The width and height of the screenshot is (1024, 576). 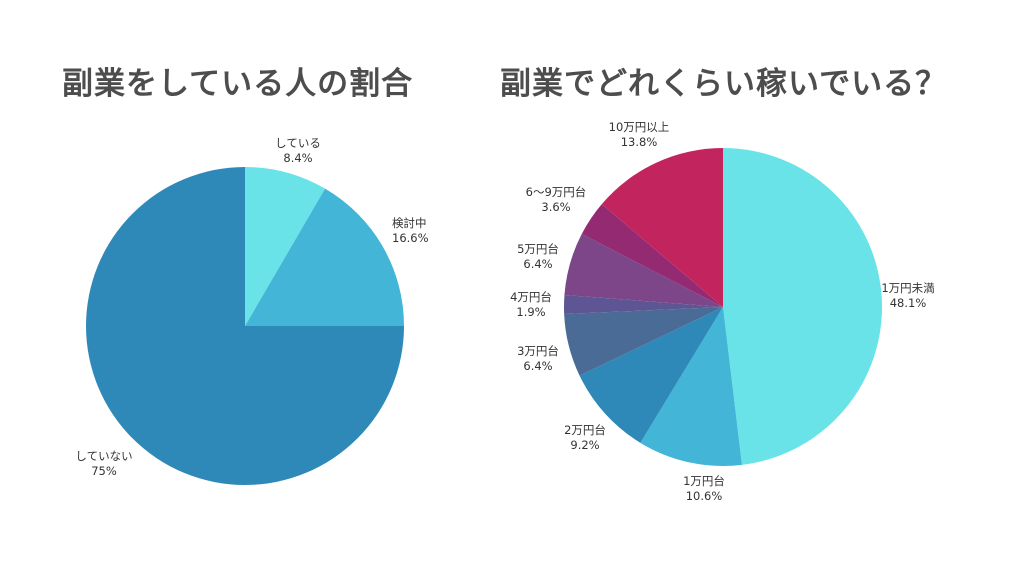 I want to click on slice-label: 1万円台 10.6%, so click(x=704, y=488).